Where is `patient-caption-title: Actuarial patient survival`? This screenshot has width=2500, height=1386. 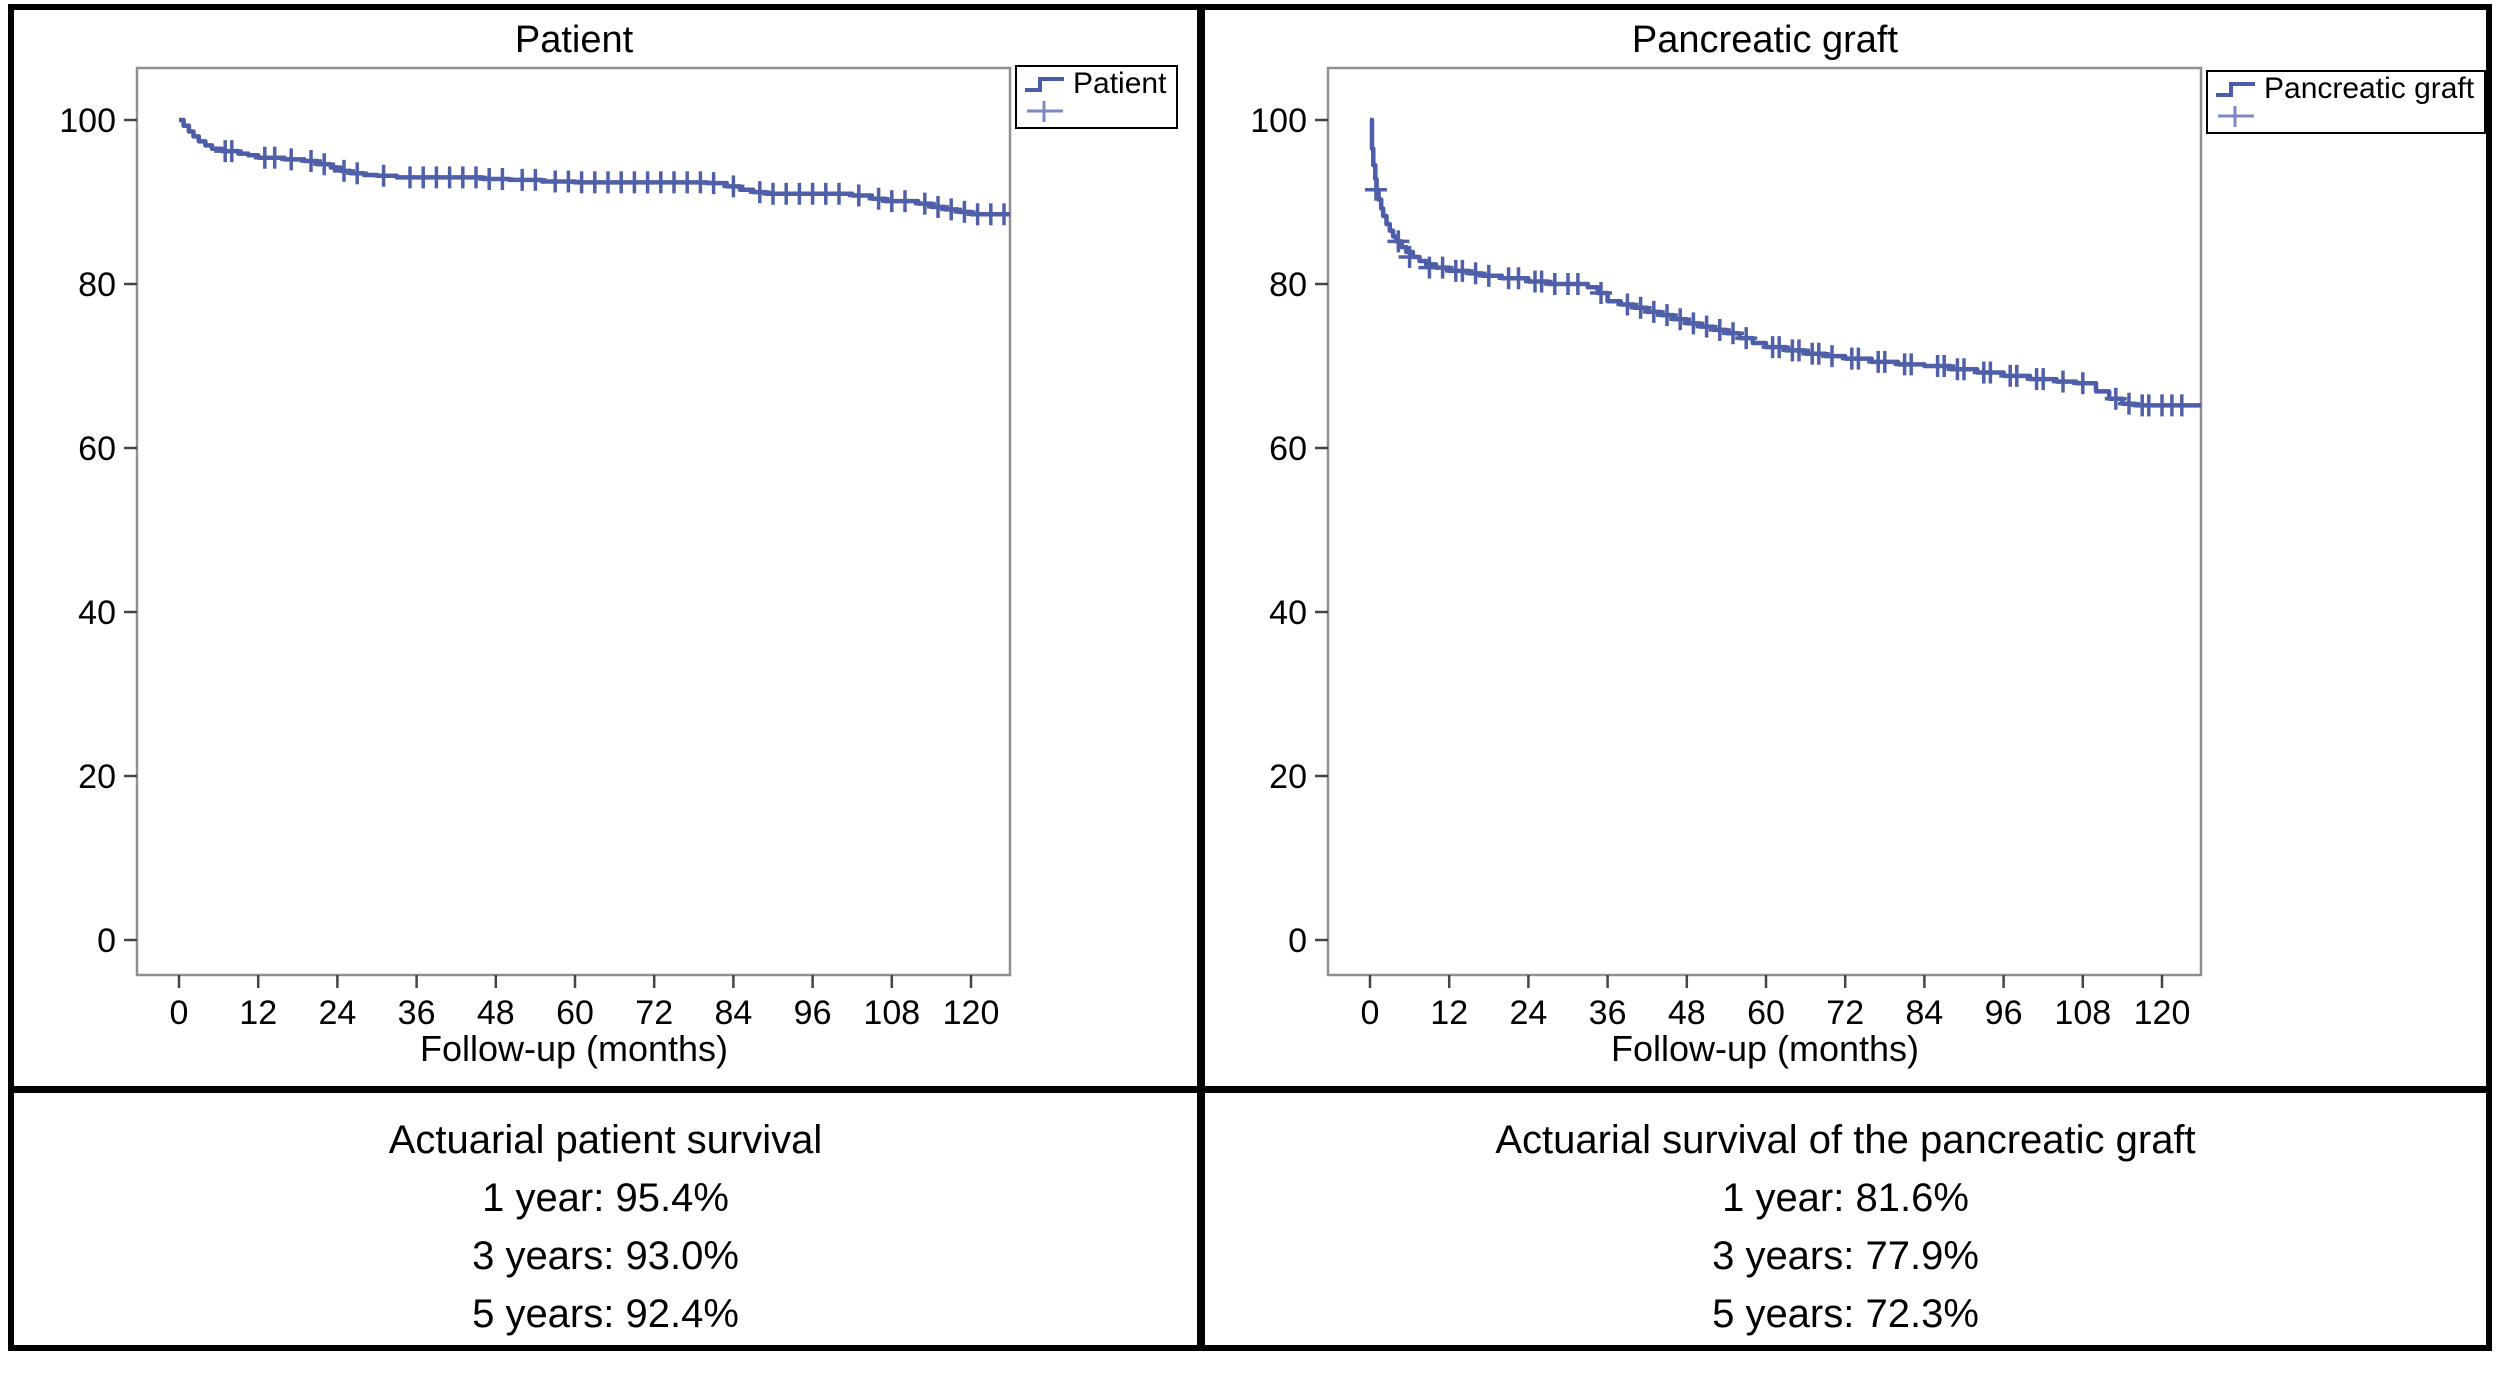
patient-caption-title: Actuarial patient survival is located at coordinates (605, 1140).